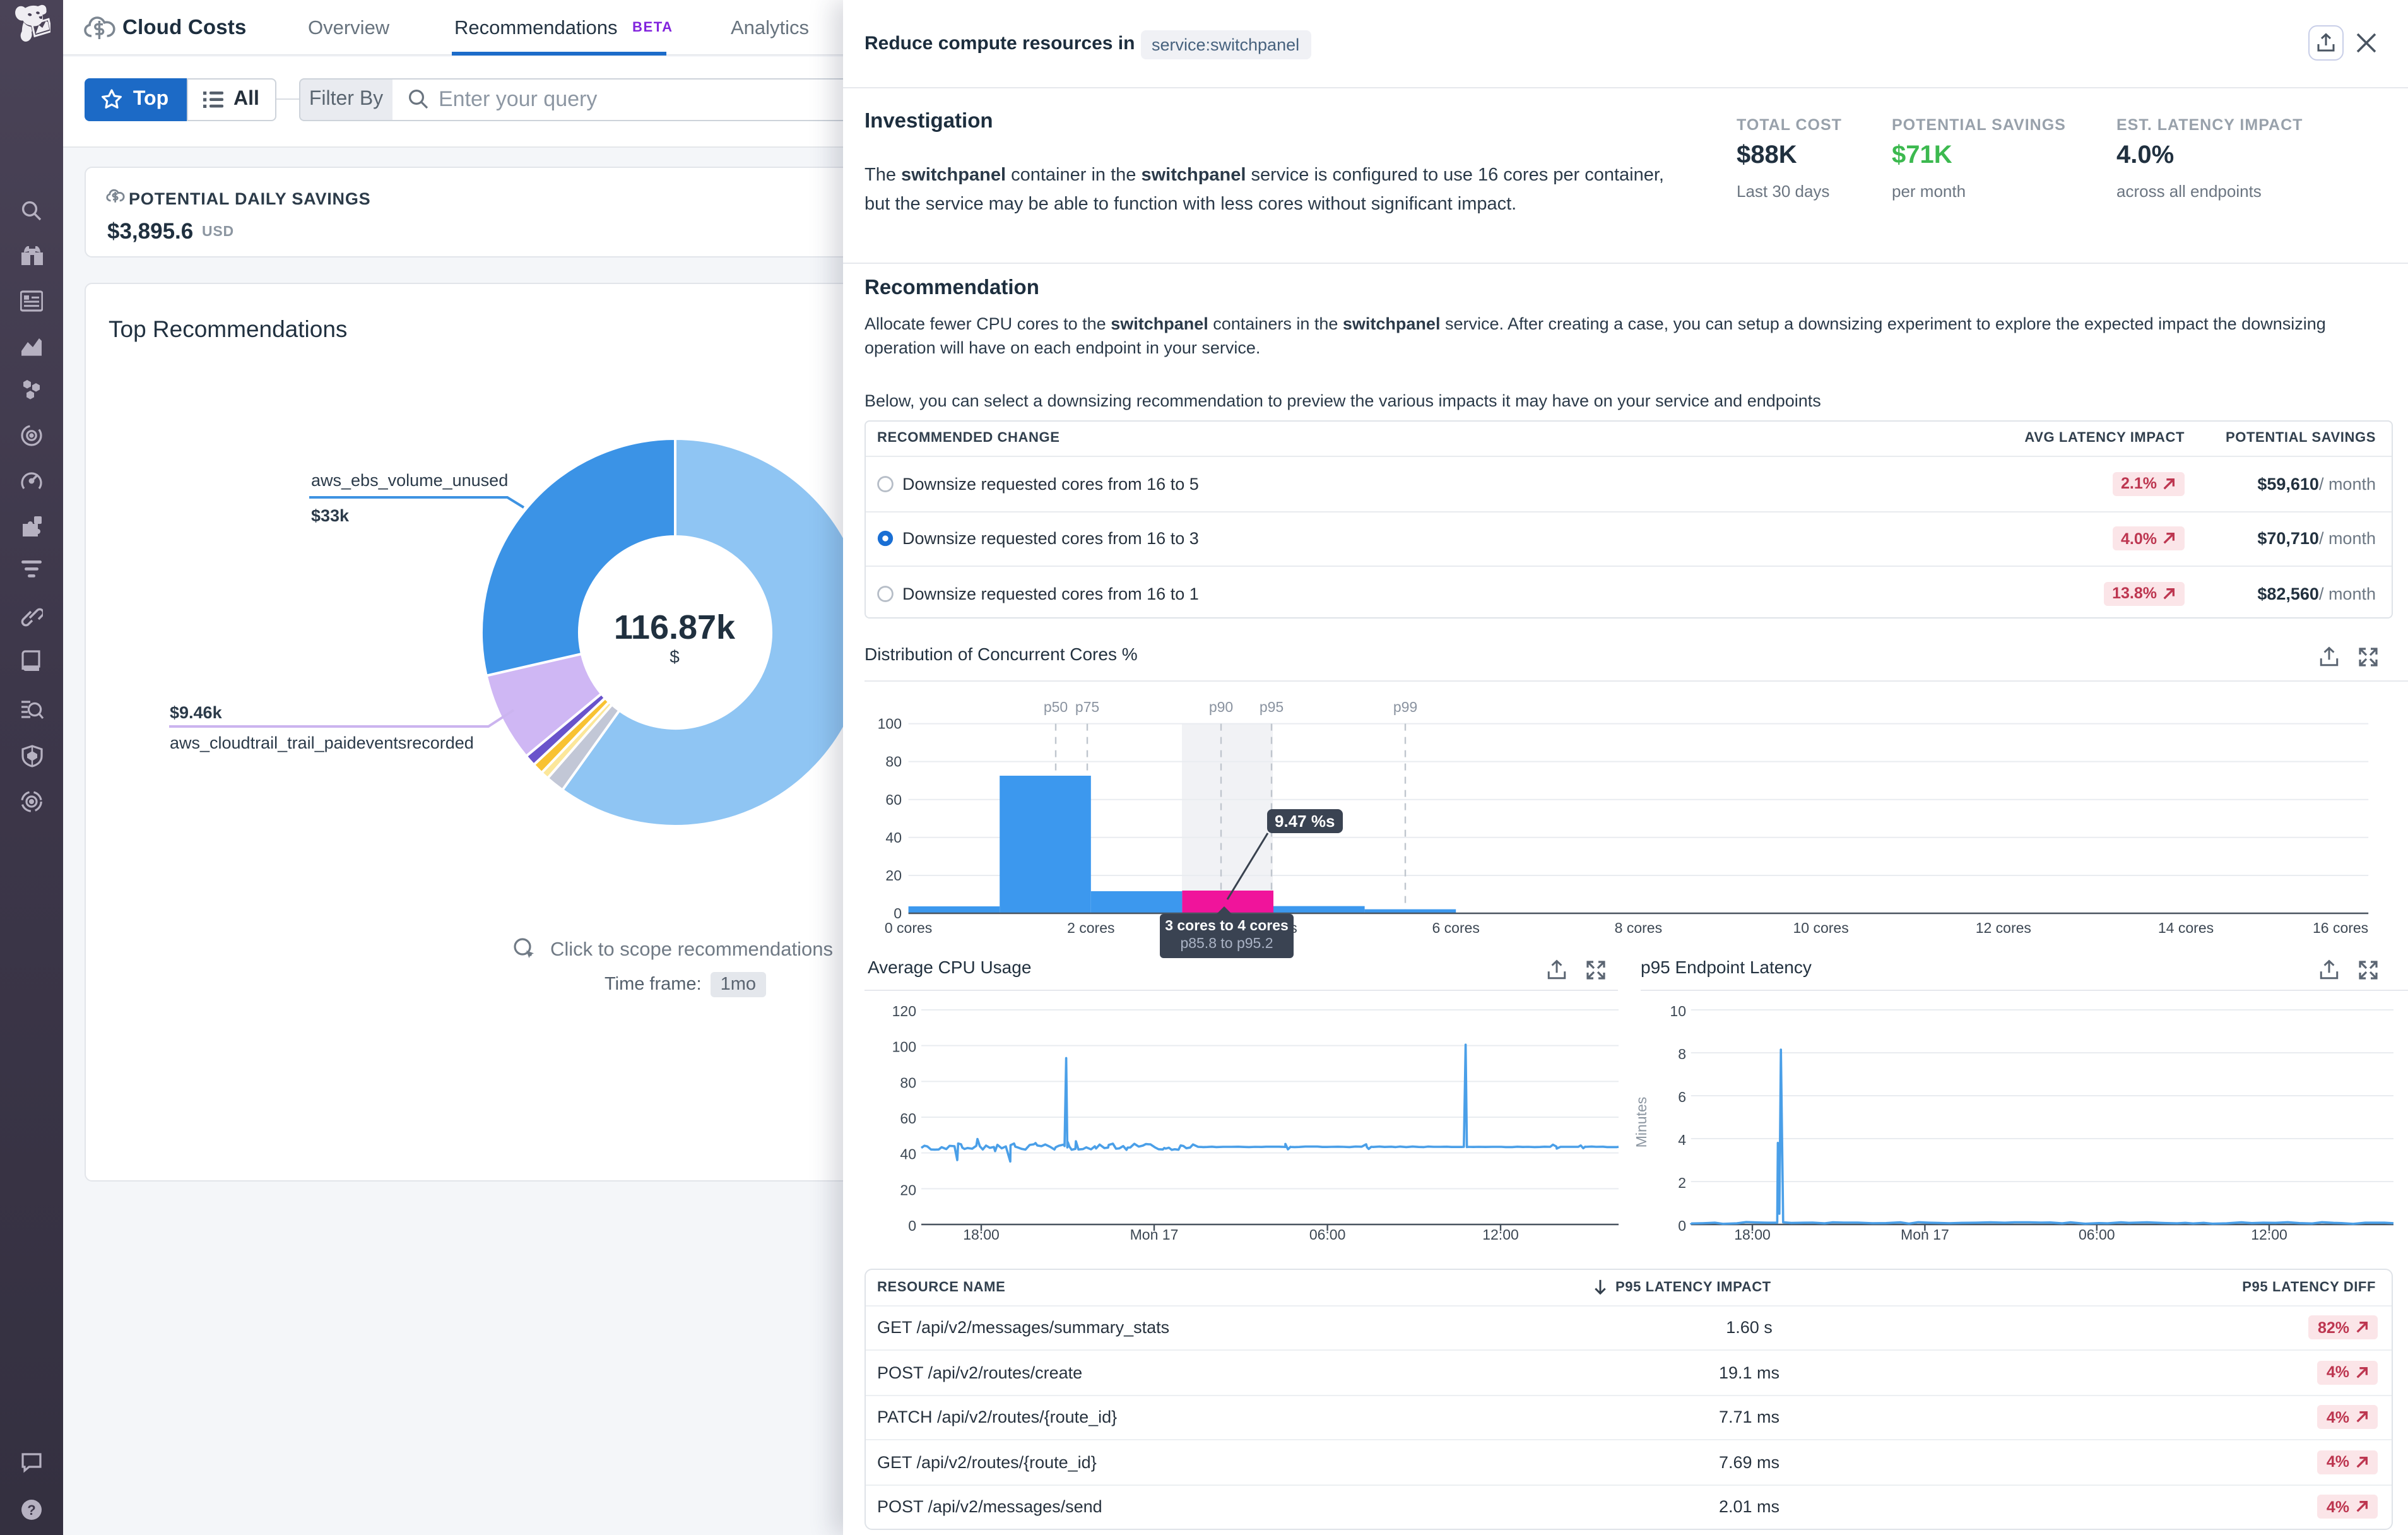  What do you see at coordinates (1220, 706) in the screenshot?
I see `svg-text: p90` at bounding box center [1220, 706].